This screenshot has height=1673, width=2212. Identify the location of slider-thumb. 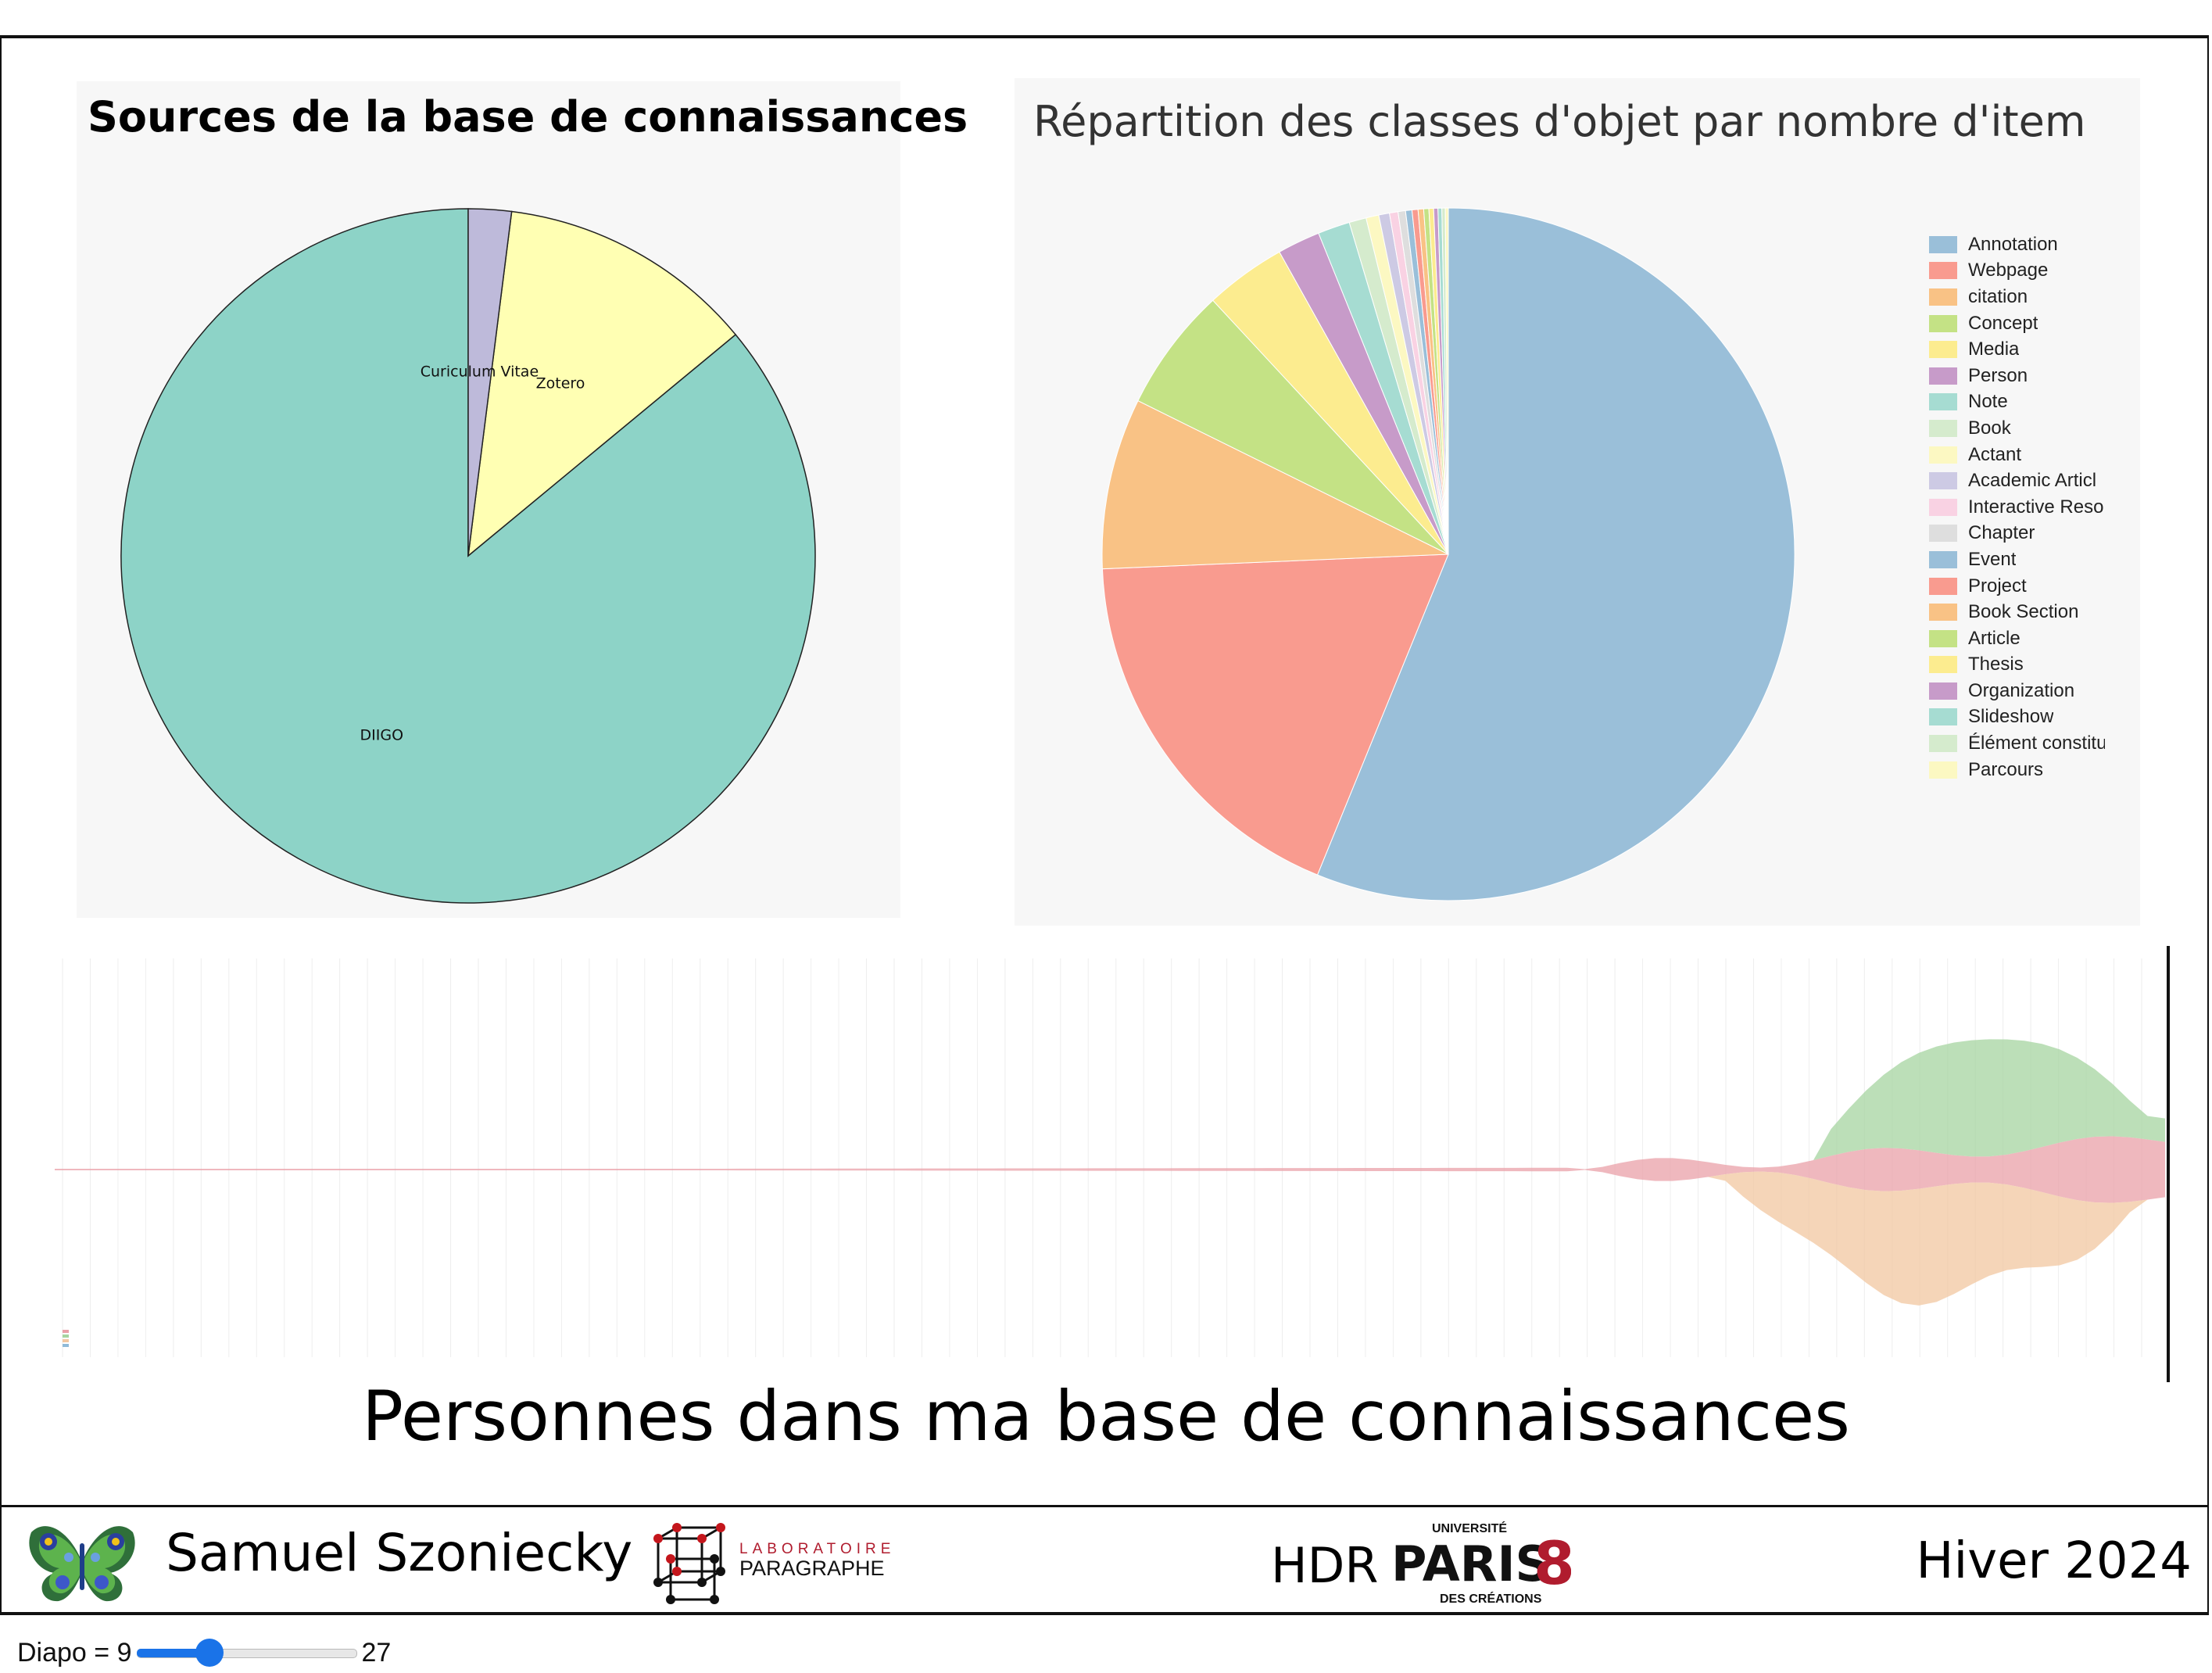
(209, 1653).